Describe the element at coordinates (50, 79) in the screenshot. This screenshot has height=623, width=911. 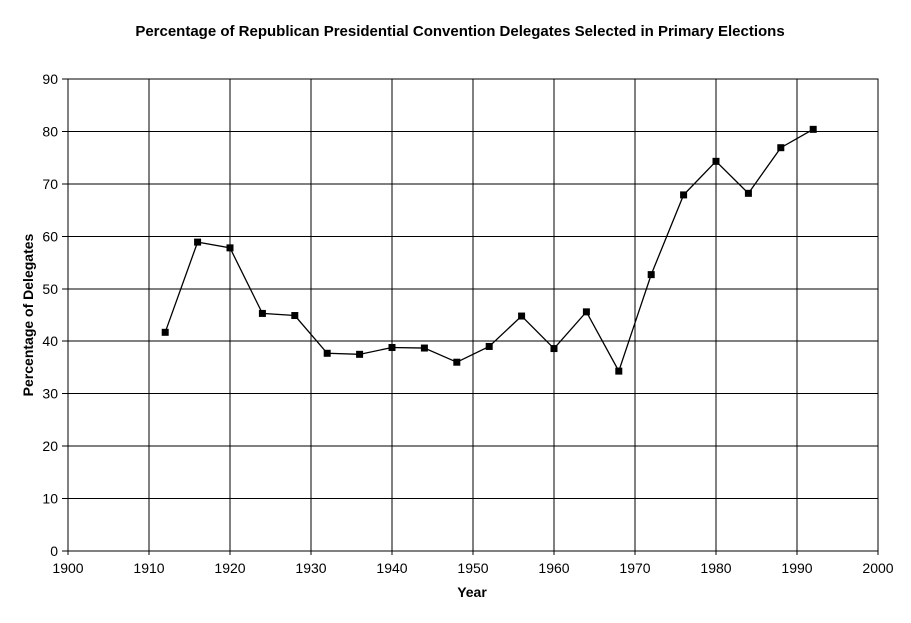
I see `y-tick-label: 90` at that location.